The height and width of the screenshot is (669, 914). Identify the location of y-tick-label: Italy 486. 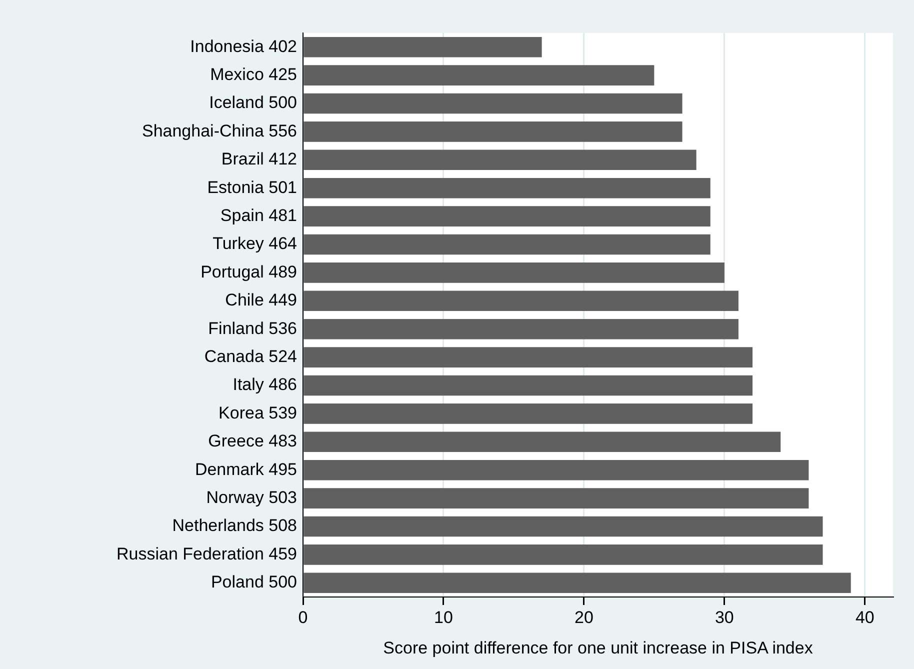
(264, 384).